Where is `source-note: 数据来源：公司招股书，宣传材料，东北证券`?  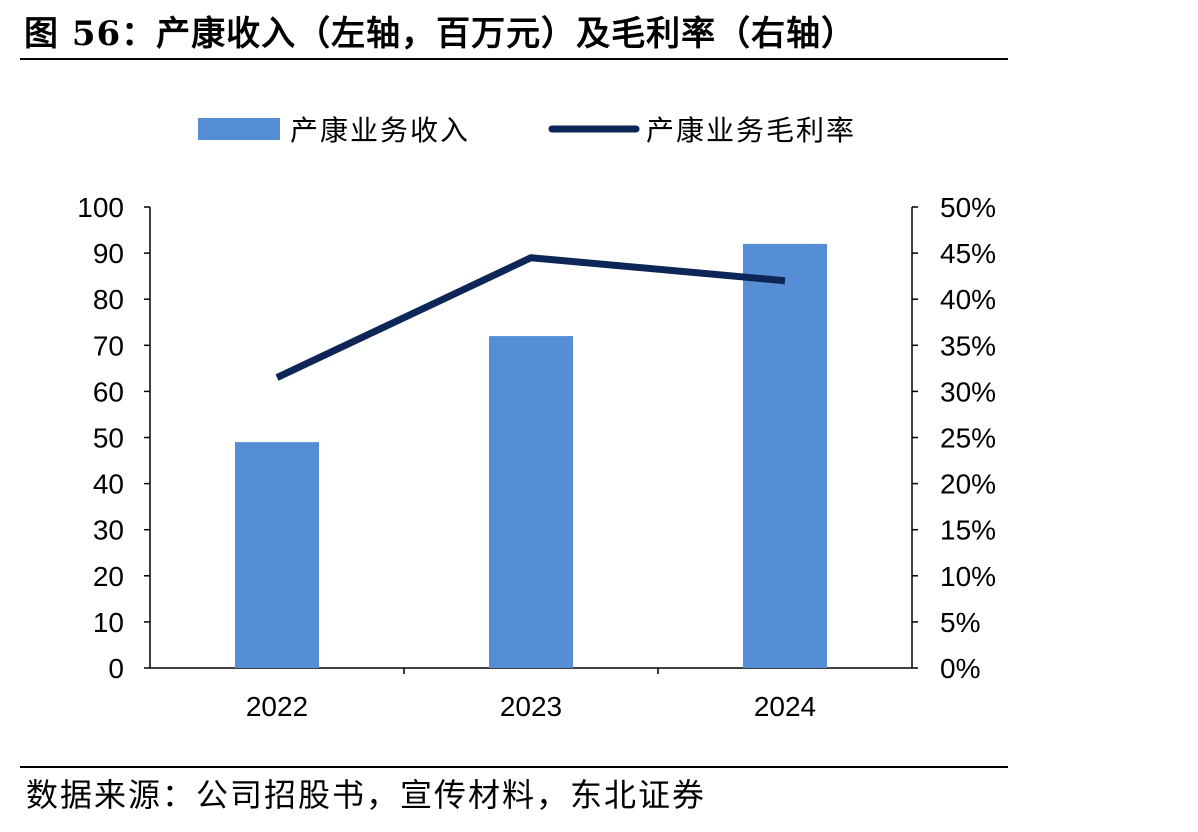
source-note: 数据来源：公司招股书，宣传材料，东北证券 is located at coordinates (366, 795).